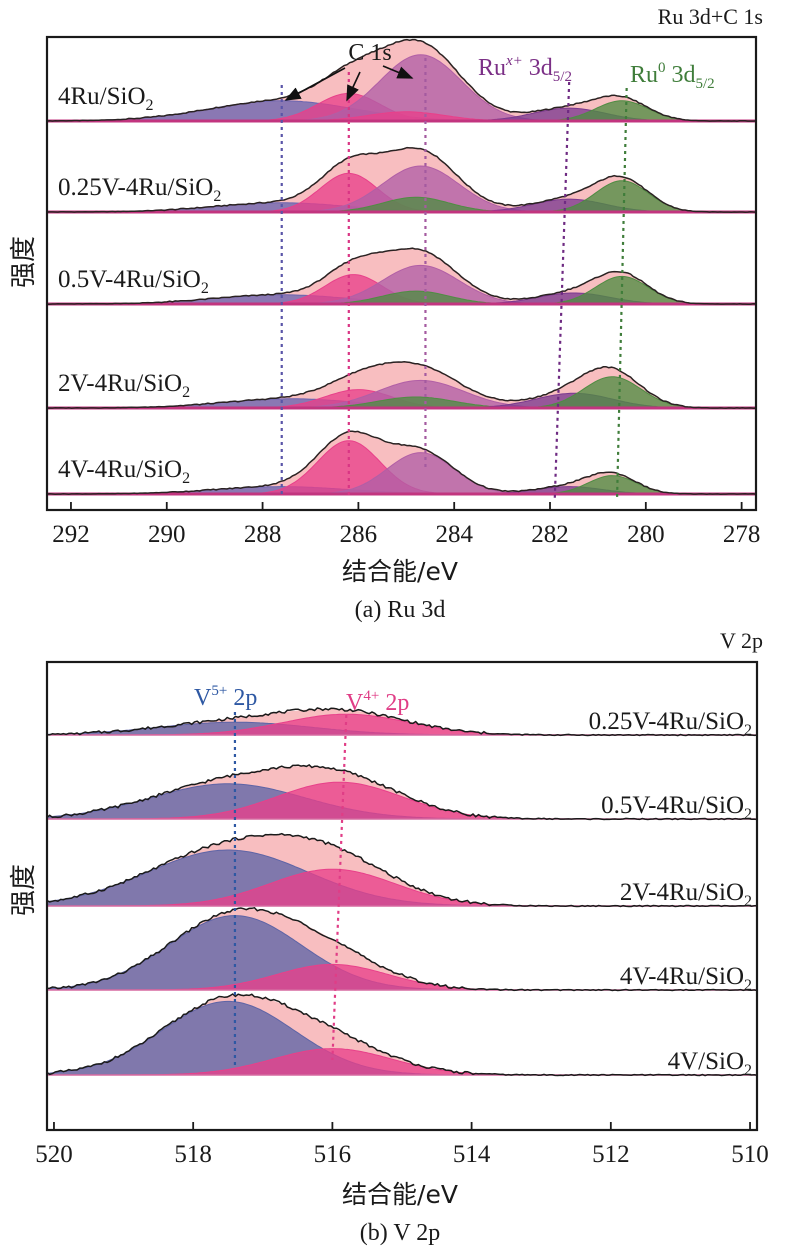  Describe the element at coordinates (24, 890) in the screenshot. I see `panel-b-y-axis-title: 强度` at that location.